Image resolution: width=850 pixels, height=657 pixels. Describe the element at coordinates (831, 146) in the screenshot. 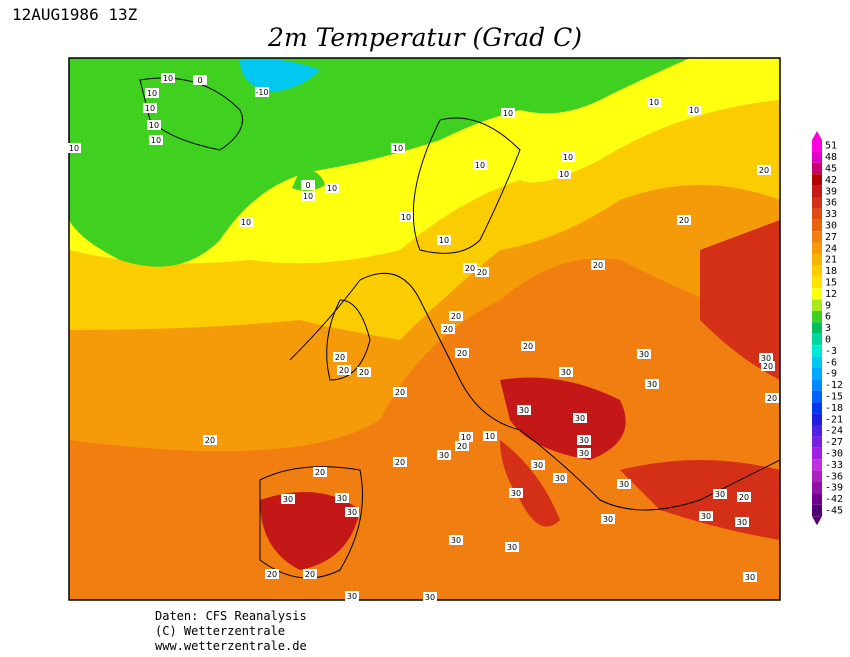

I see `colorbar-label: 51` at that location.